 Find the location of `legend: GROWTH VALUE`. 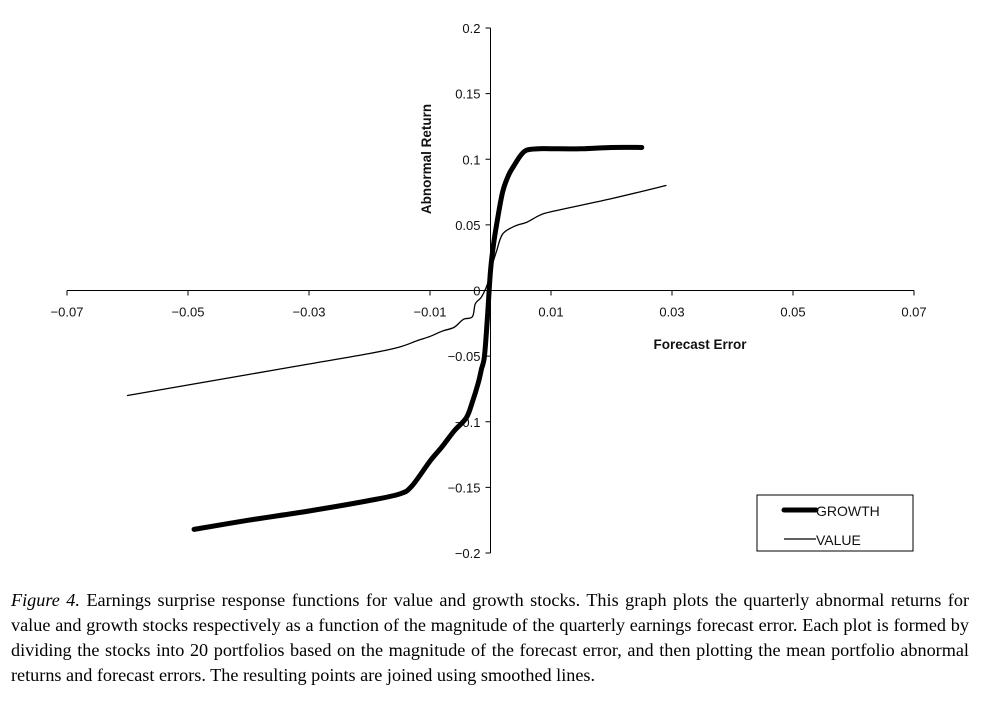

legend: GROWTH VALUE is located at coordinates (835, 523).